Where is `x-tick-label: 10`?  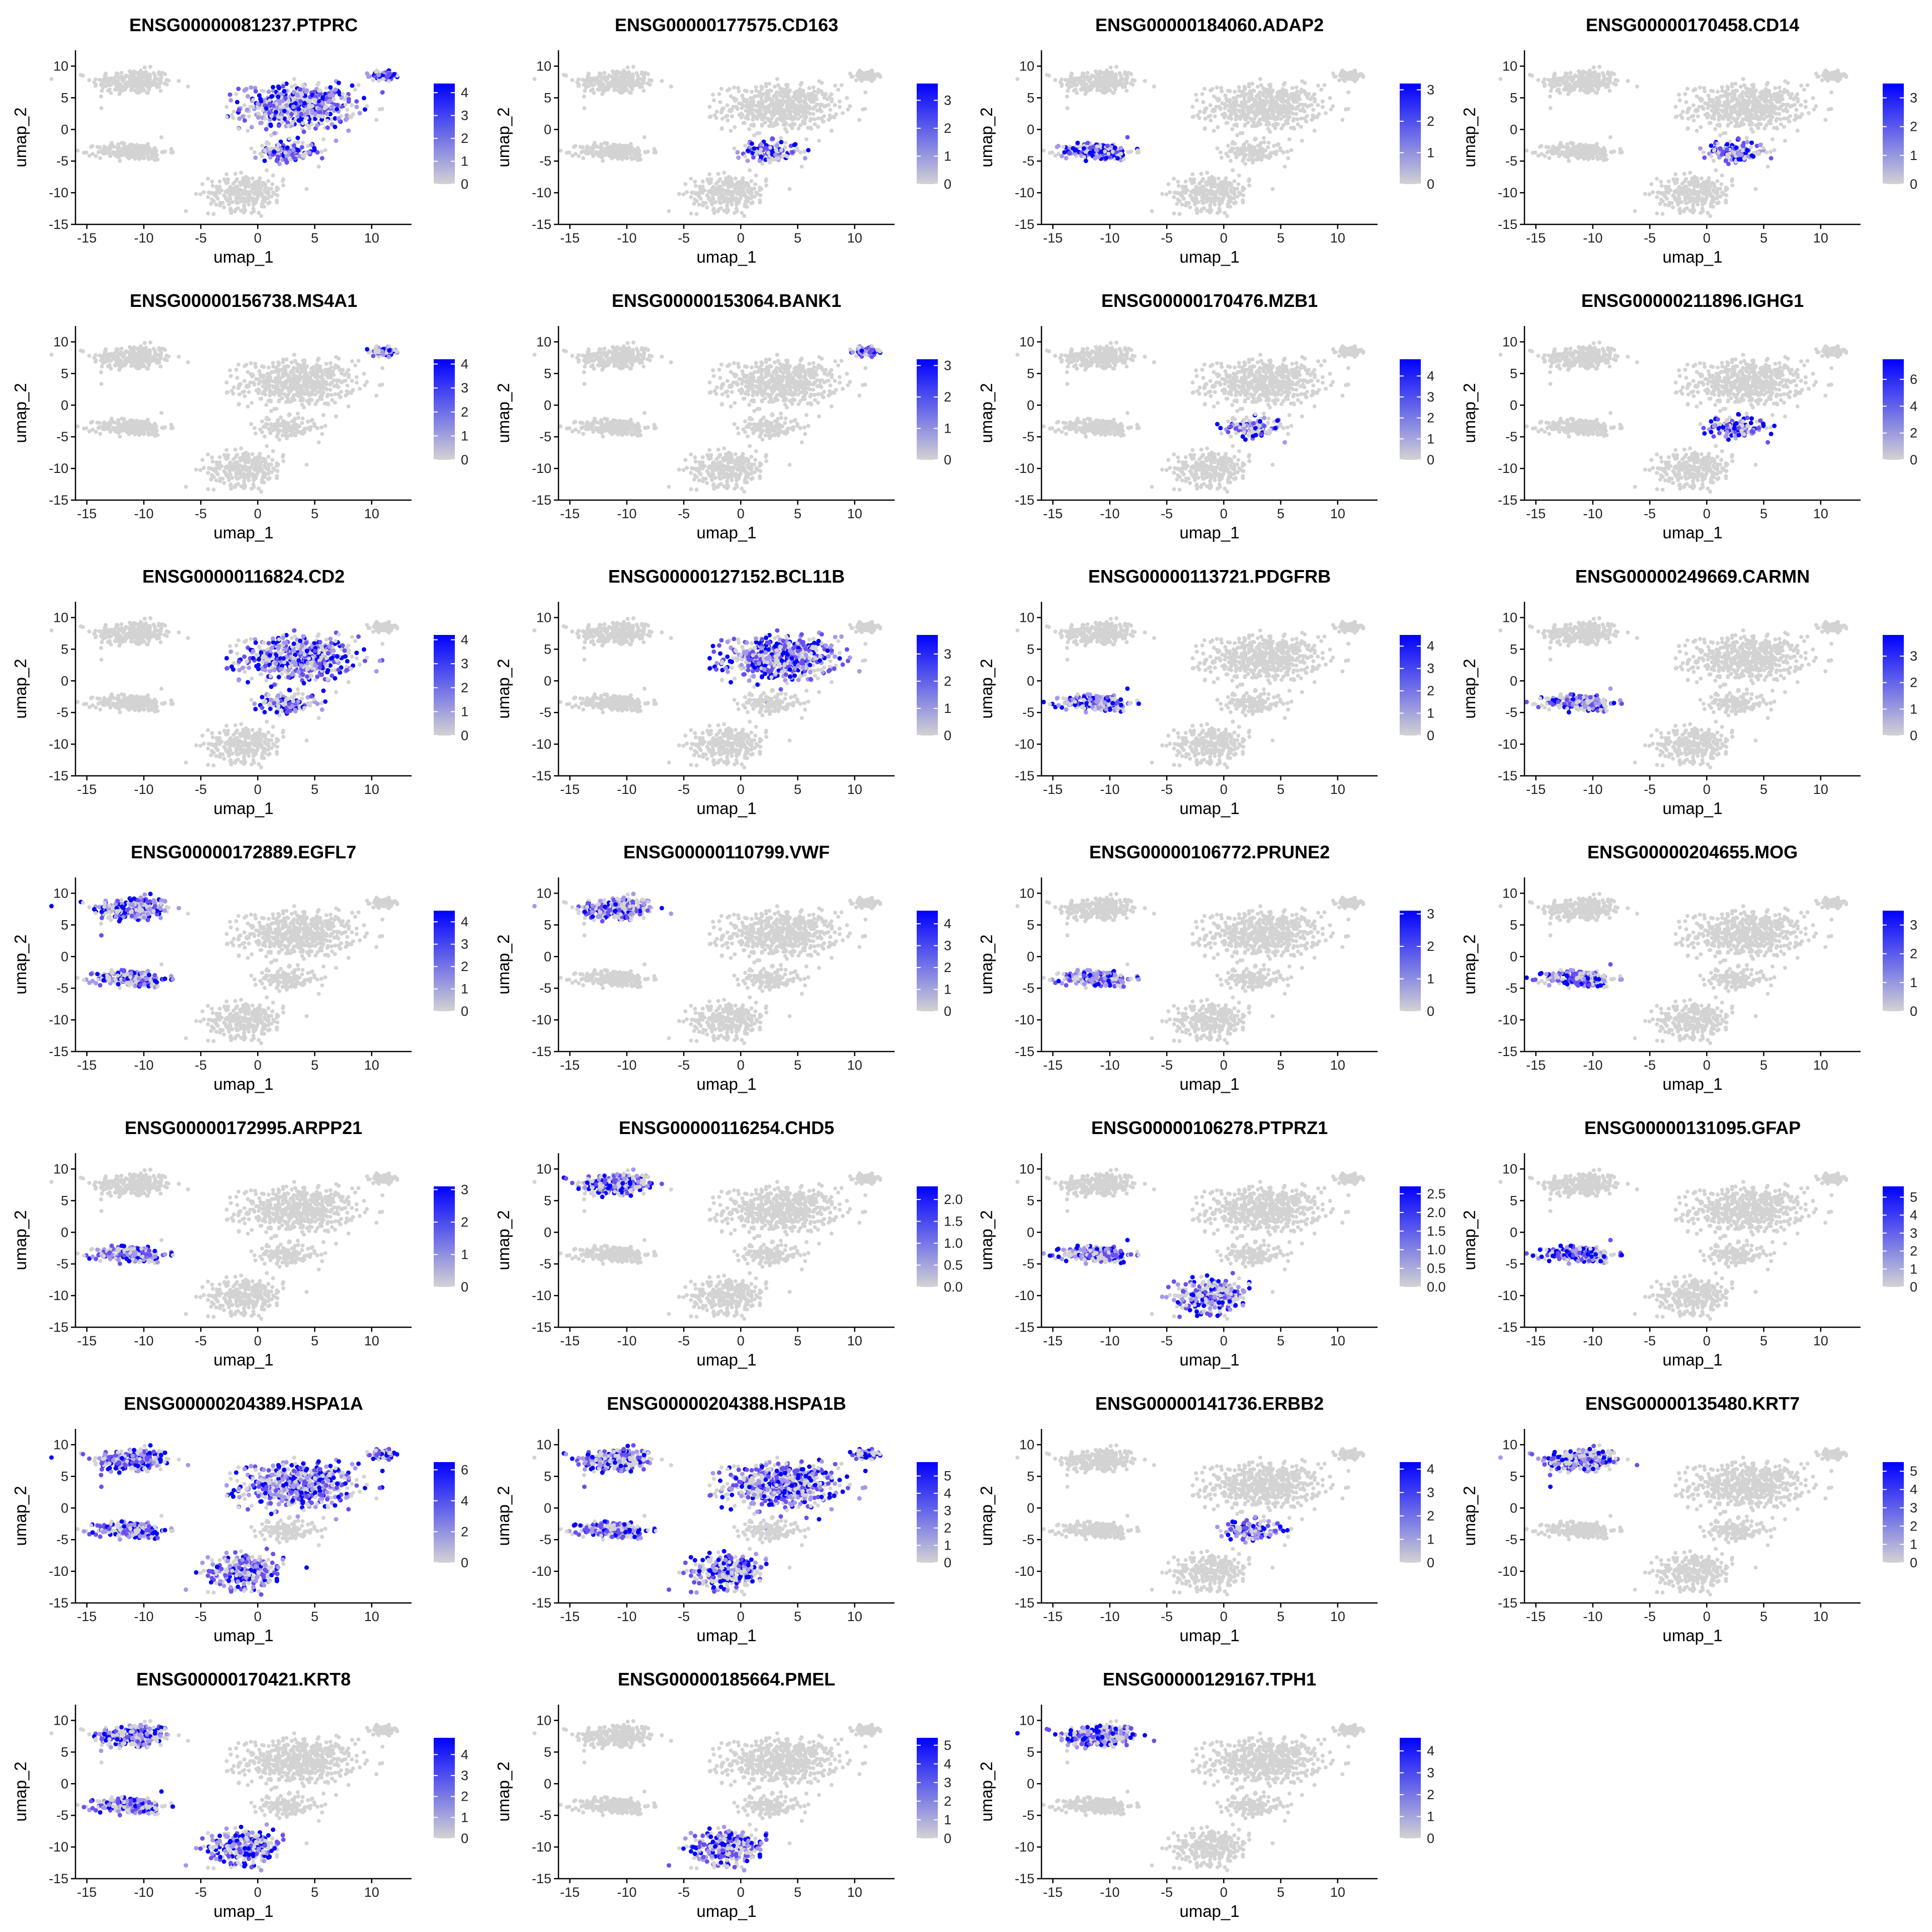 x-tick-label: 10 is located at coordinates (371, 238).